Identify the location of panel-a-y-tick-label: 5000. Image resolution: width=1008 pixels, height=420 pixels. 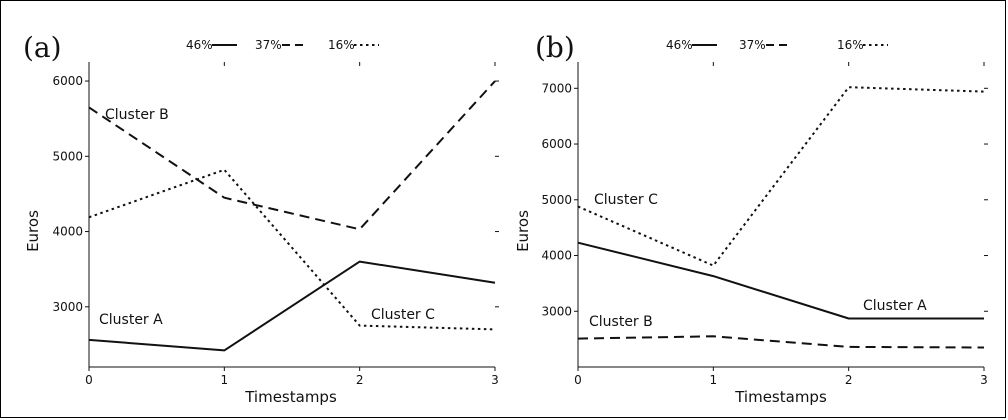
(67, 156).